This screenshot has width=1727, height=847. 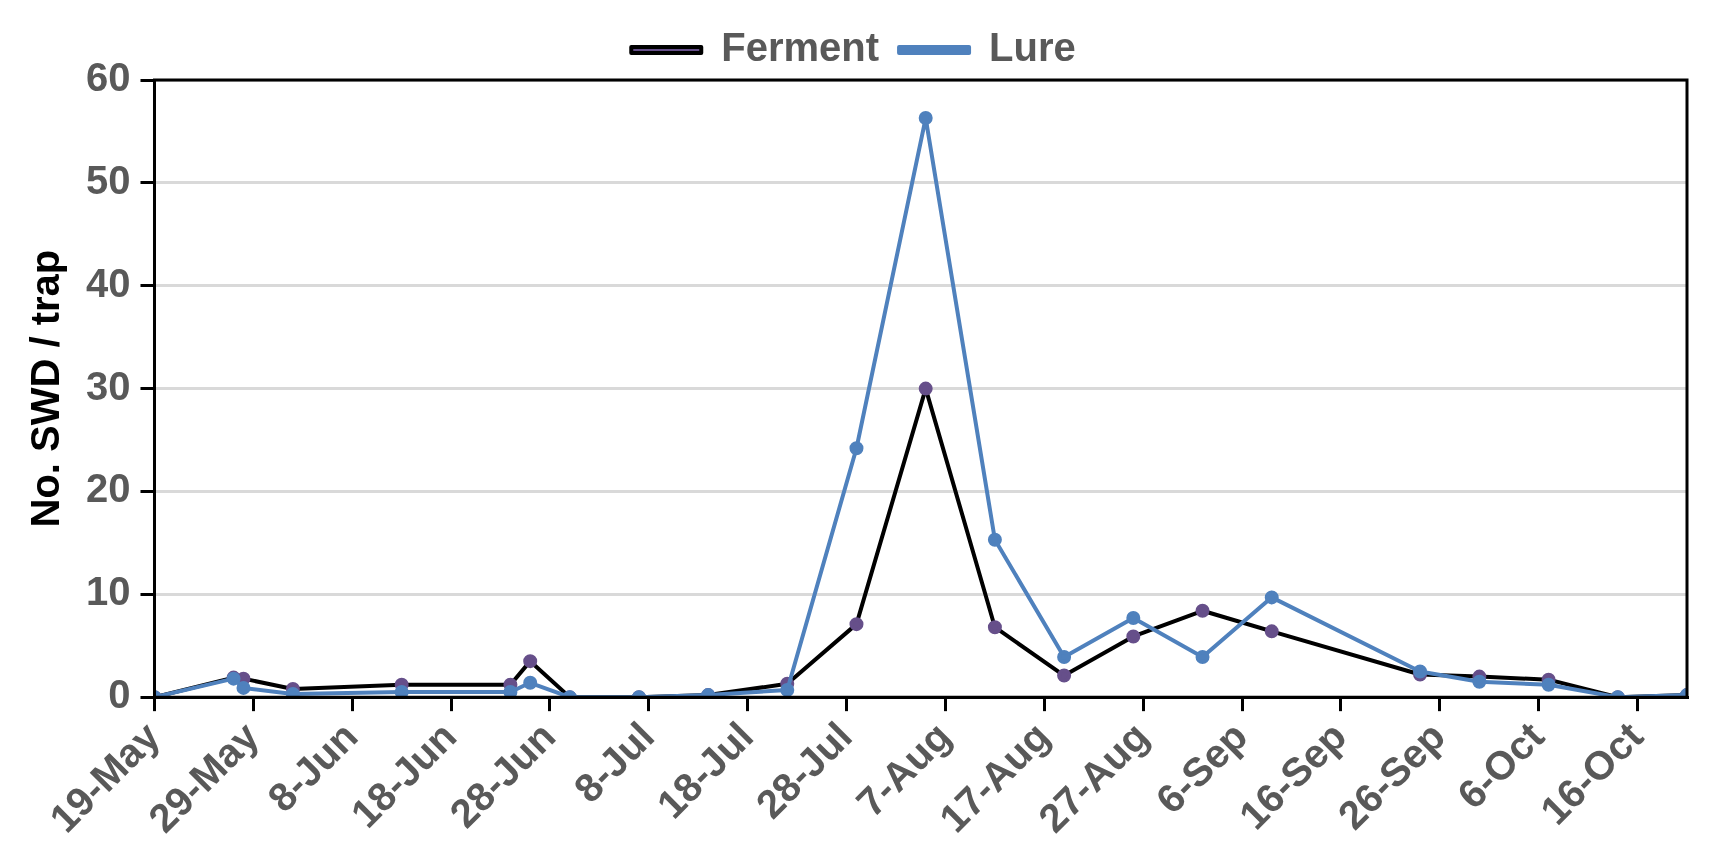 I want to click on y-tick-label: 10, so click(x=108, y=591).